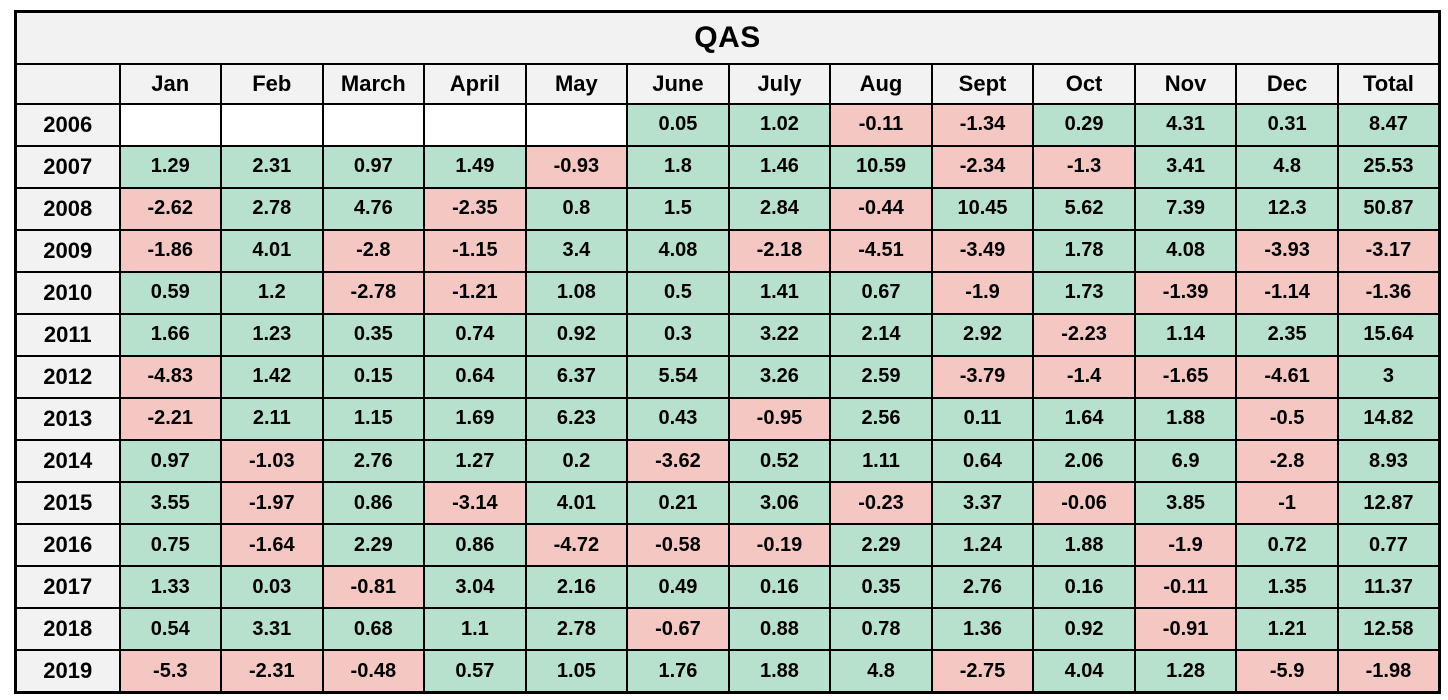 The width and height of the screenshot is (1448, 700). Describe the element at coordinates (272, 208) in the screenshot. I see `cell-2008-feb: 2.78` at that location.